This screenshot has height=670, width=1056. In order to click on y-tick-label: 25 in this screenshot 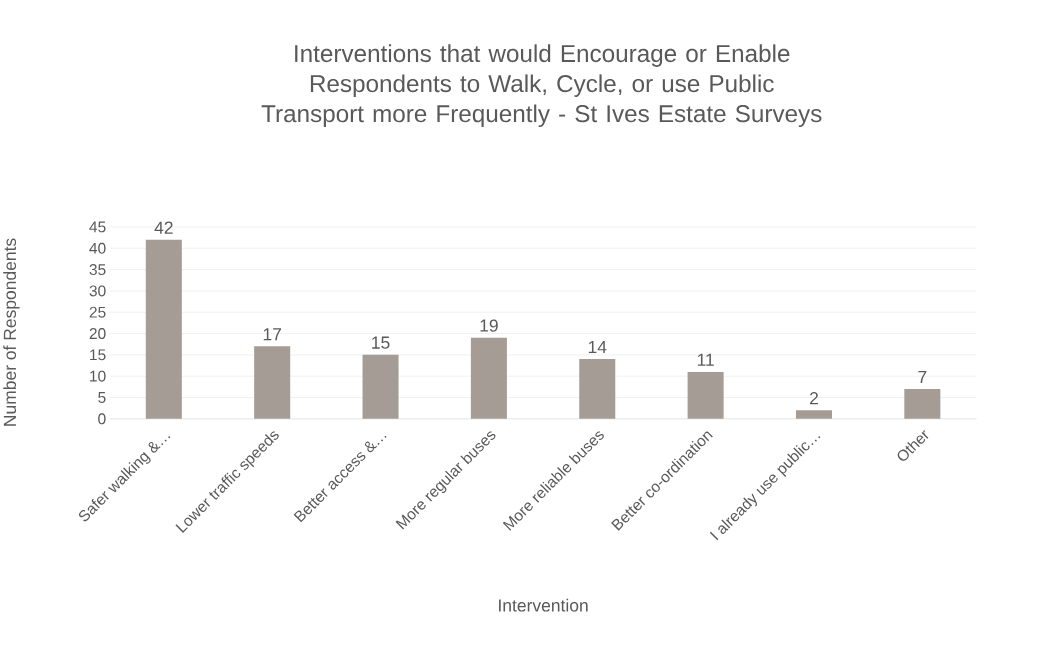, I will do `click(97, 312)`.